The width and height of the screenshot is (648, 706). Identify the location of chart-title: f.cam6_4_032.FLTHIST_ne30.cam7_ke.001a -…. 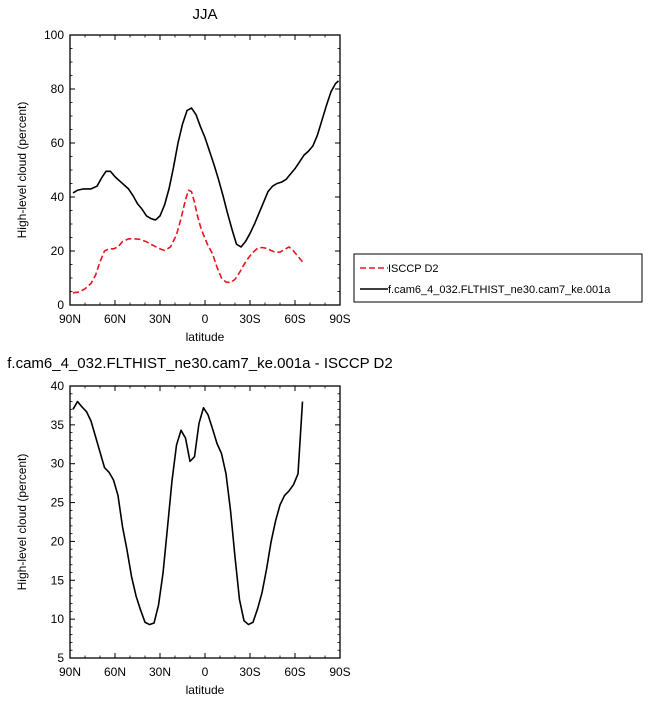
(199, 363).